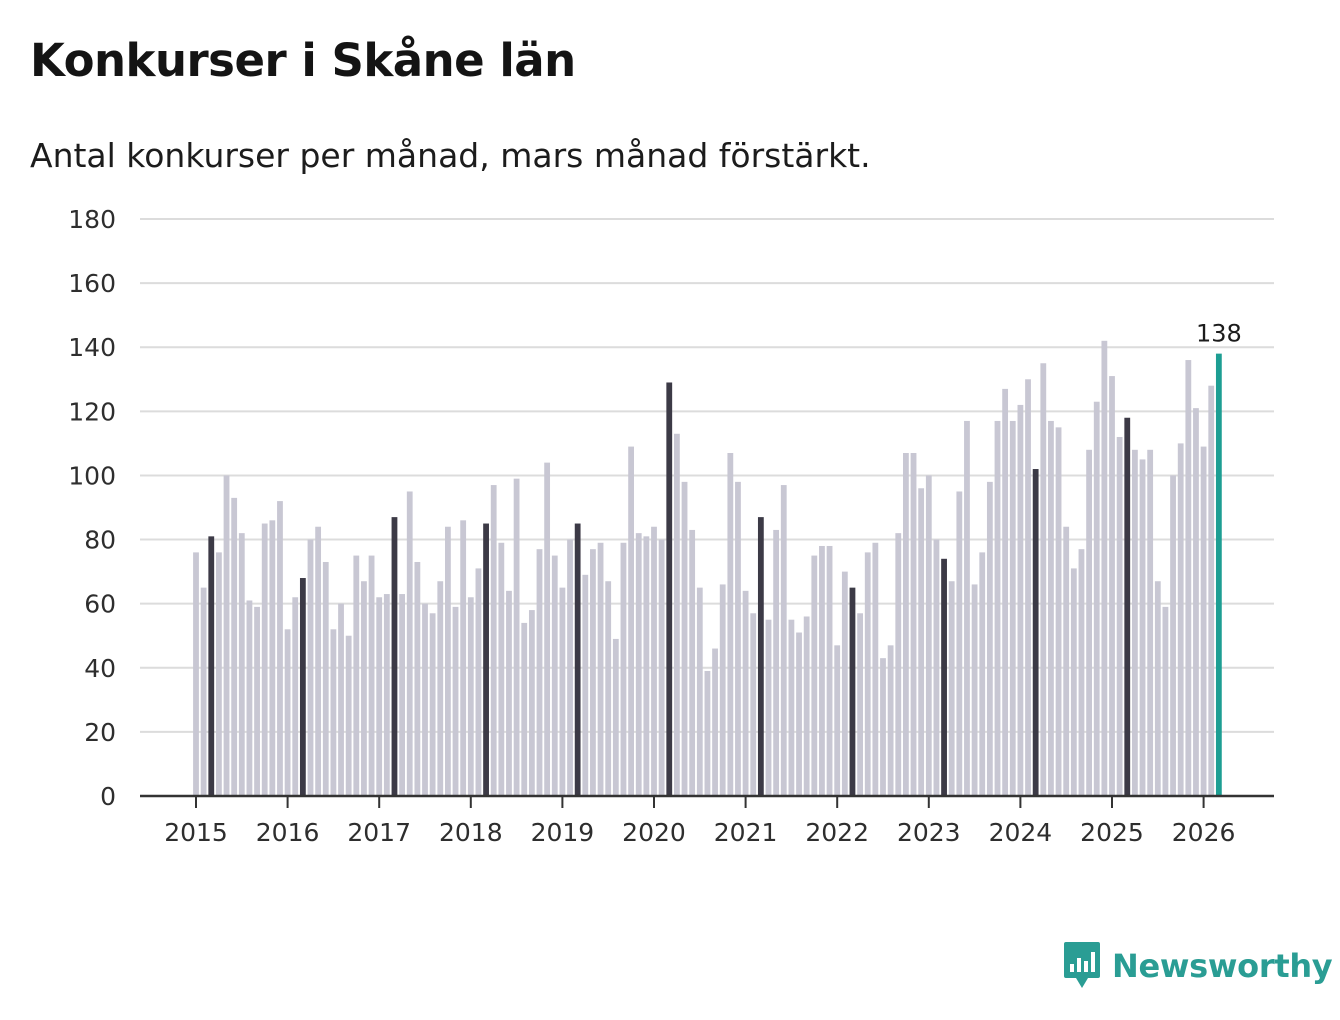 This screenshot has width=1340, height=1020. I want to click on y-axis-tick-labels: 0 20 40 60 80 100 120 140 160 180, so click(92, 508).